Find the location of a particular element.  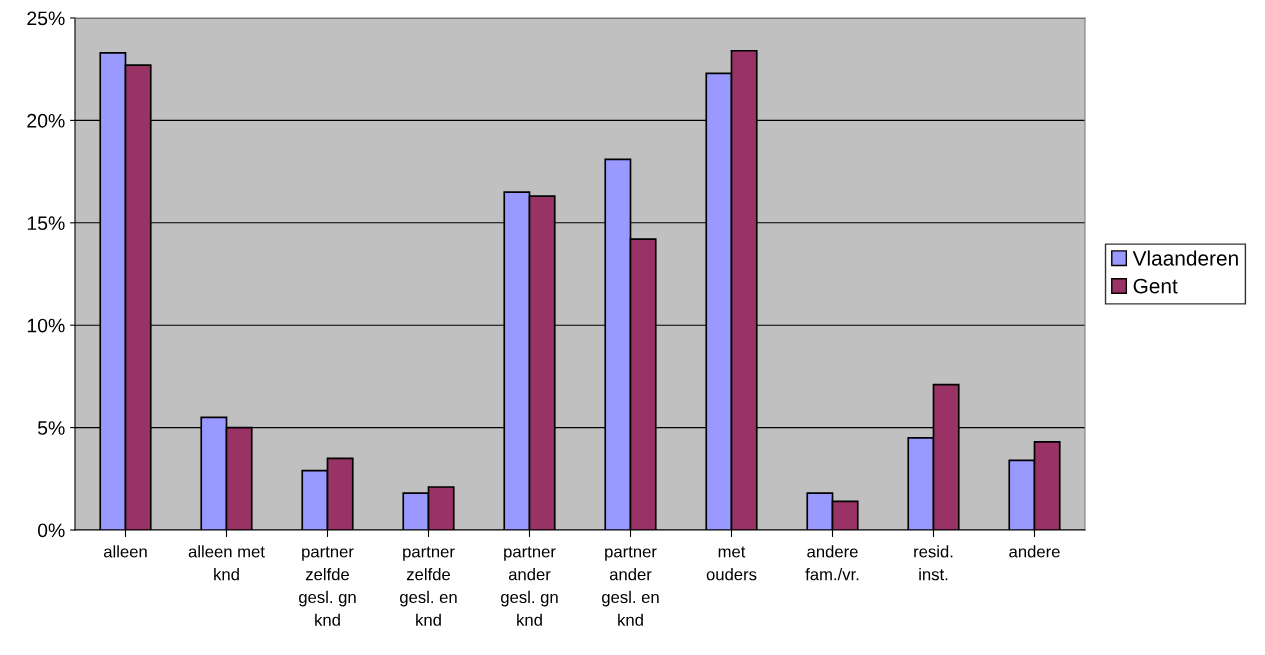

y-tick-label: 0% is located at coordinates (51, 530).